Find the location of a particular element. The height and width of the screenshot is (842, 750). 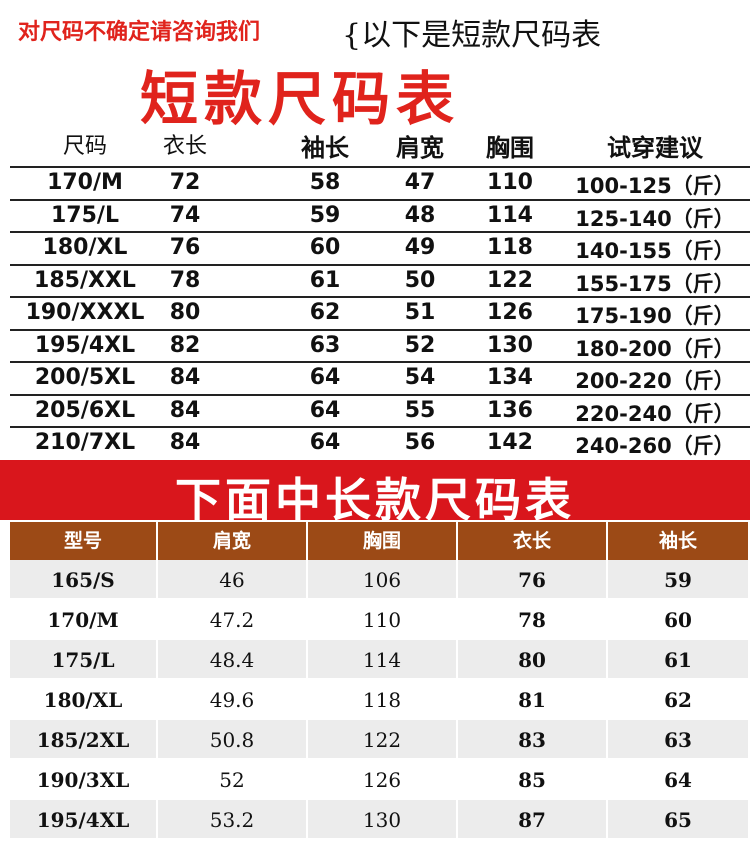

cell: 185/2XL is located at coordinates (84, 740).